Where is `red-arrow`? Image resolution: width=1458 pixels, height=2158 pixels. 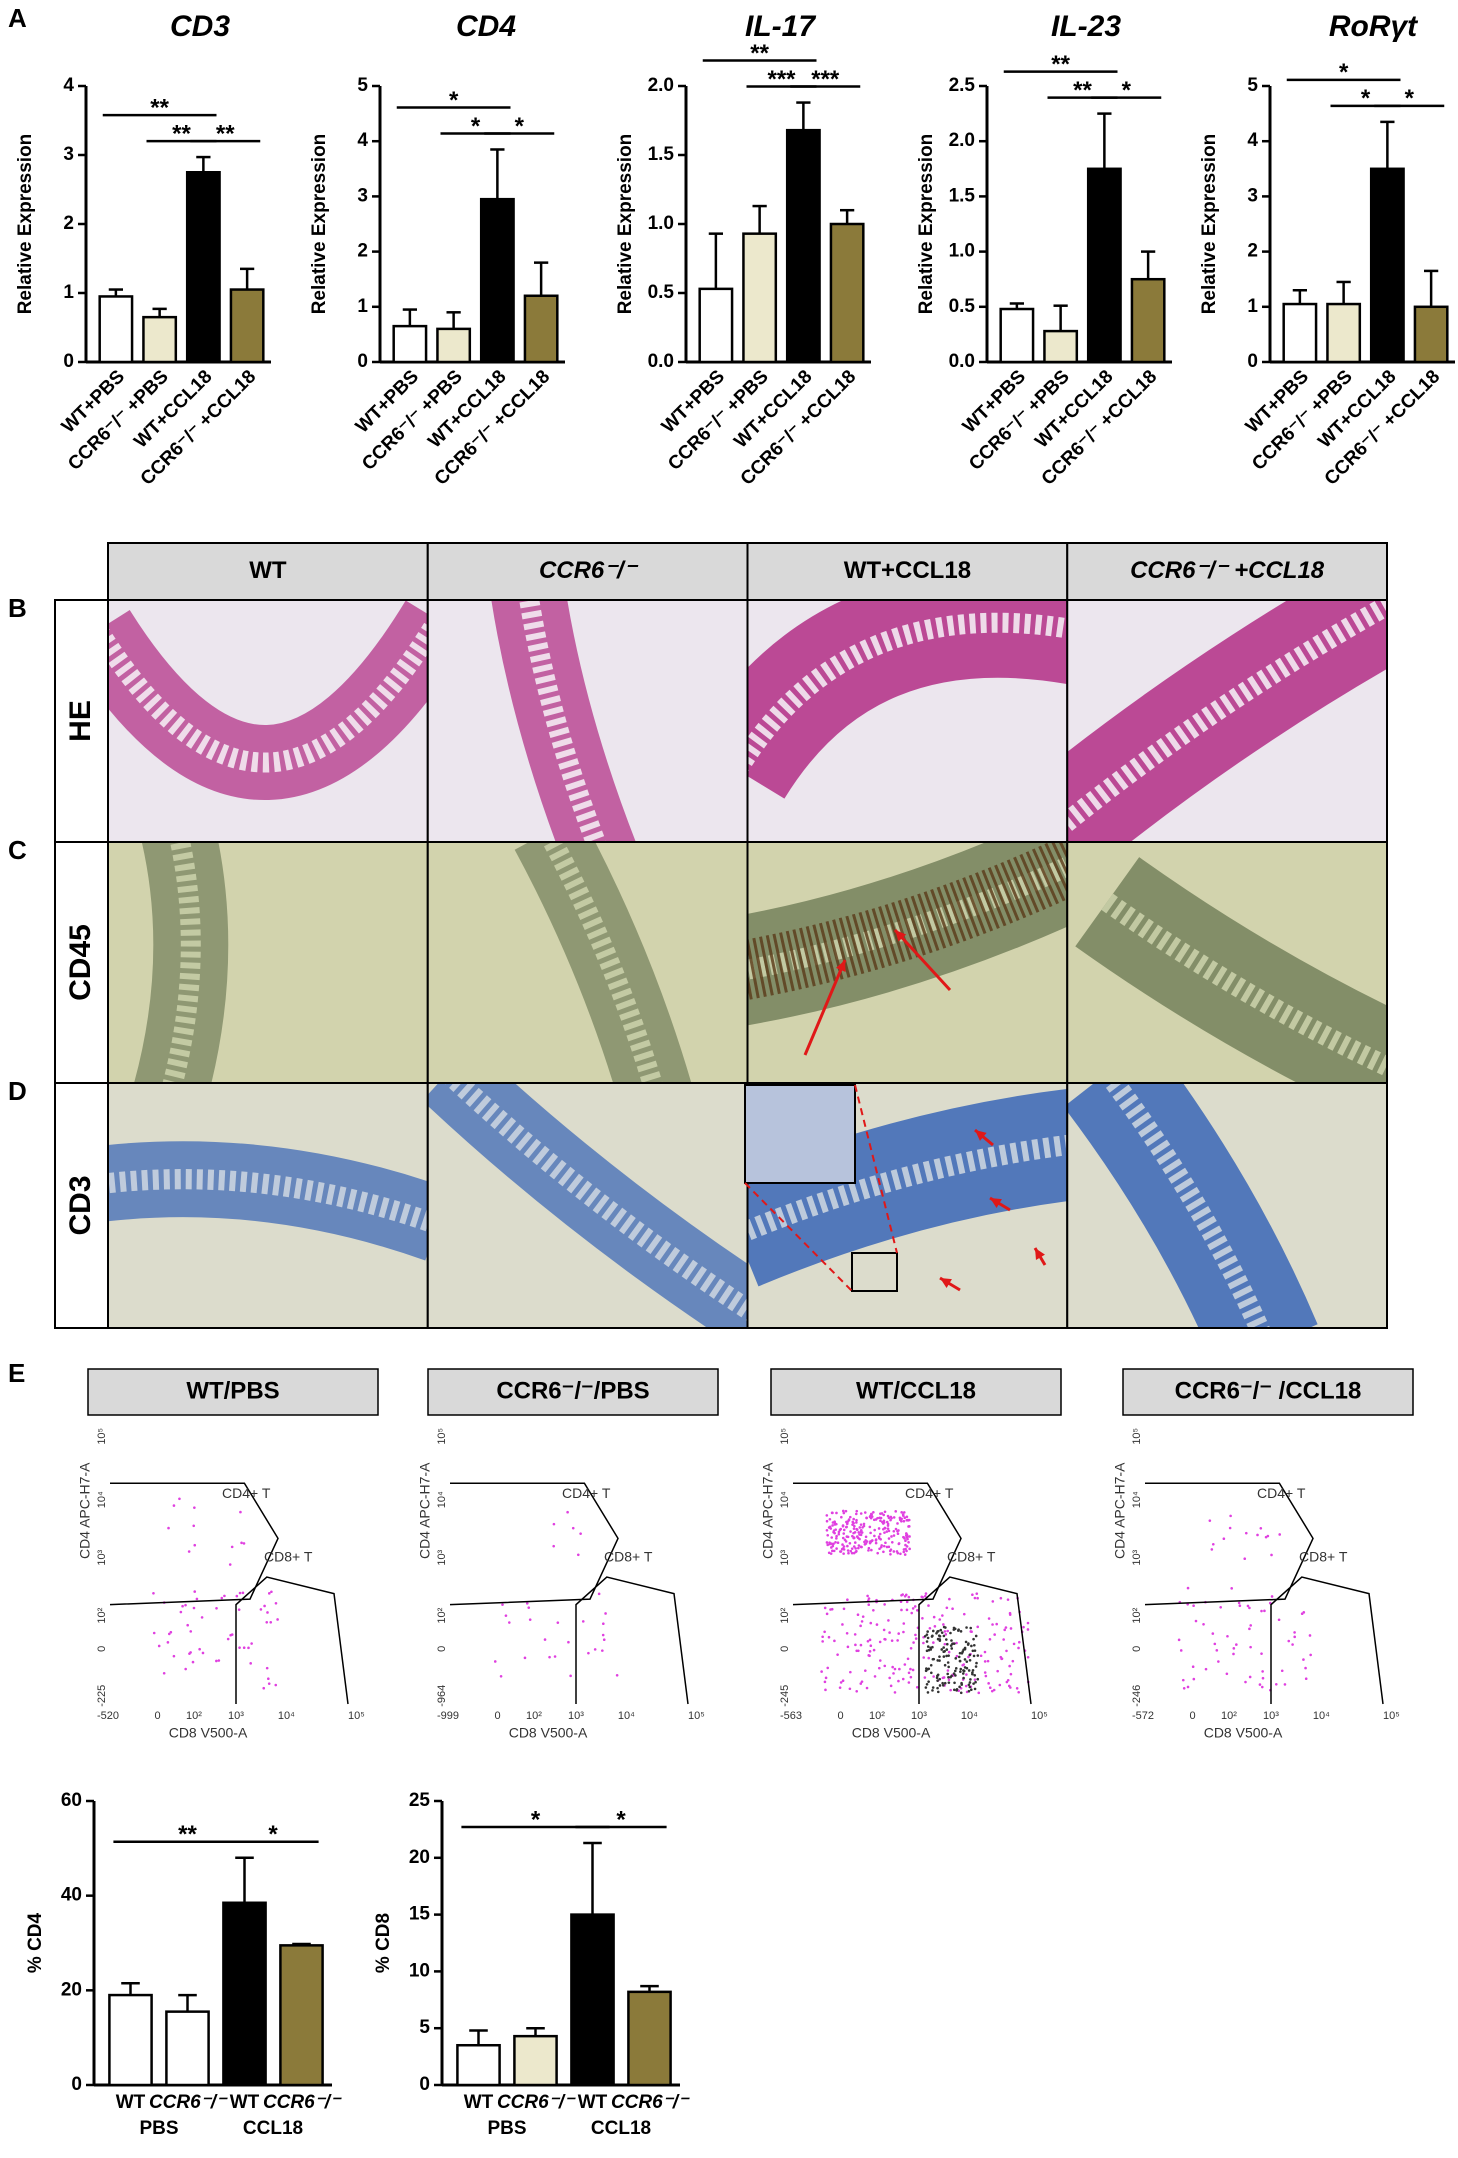 red-arrow is located at coordinates (825, 1007).